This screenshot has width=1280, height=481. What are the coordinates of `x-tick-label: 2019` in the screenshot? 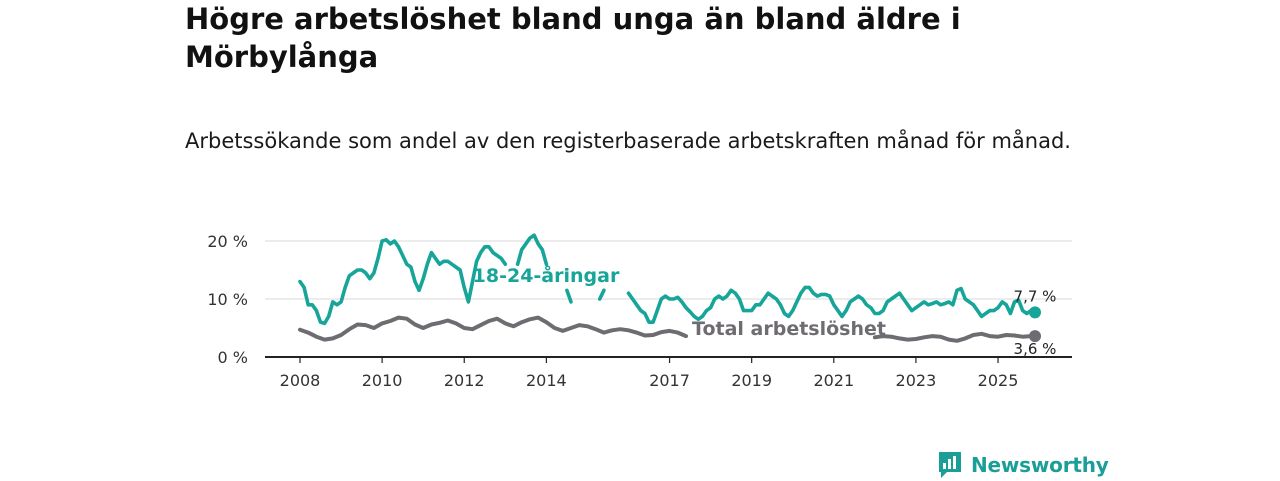 It's located at (751, 380).